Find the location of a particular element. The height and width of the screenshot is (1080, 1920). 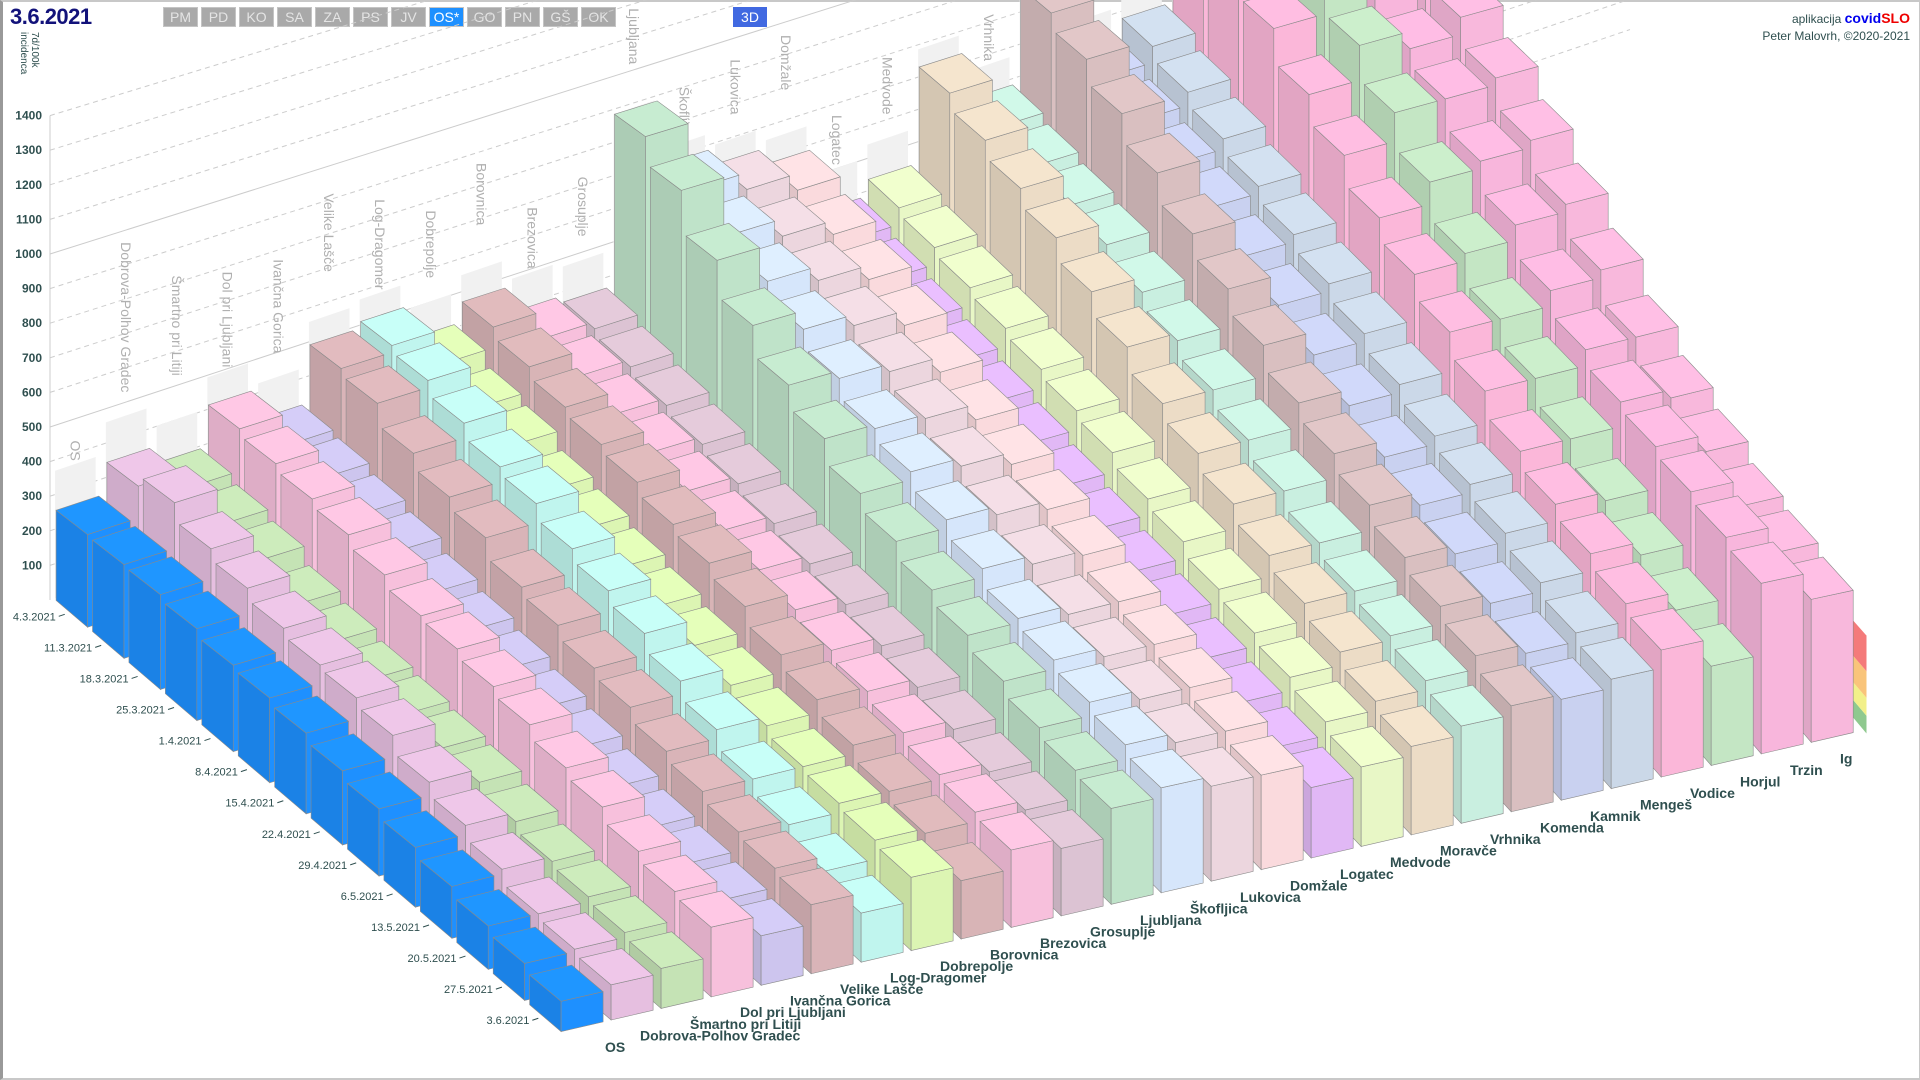

date-label: 3.6.2021 is located at coordinates (508, 1021).